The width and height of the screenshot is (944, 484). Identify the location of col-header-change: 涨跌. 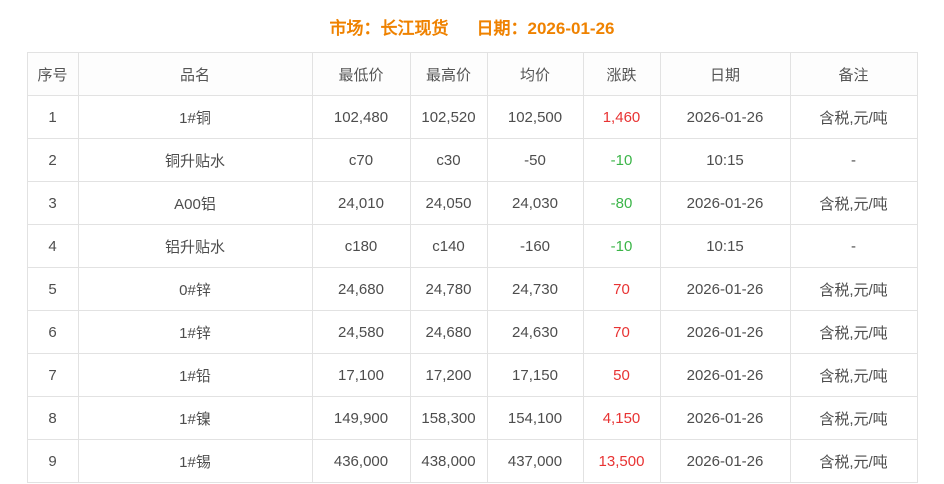
(621, 74).